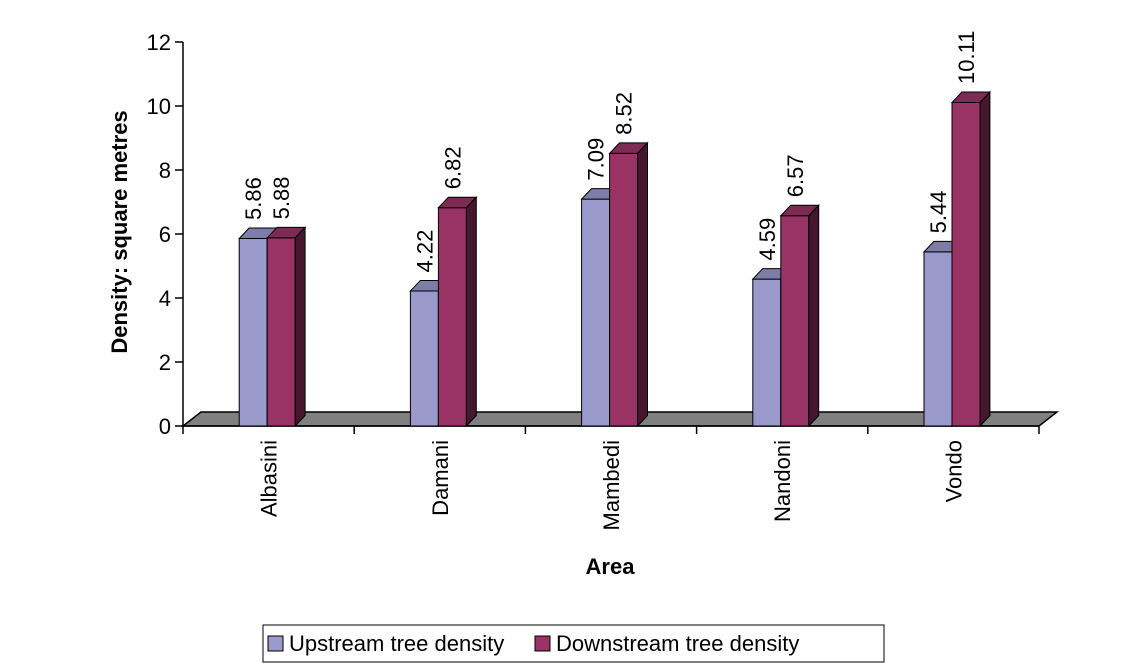  What do you see at coordinates (253, 198) in the screenshot?
I see `data-label: 5.86` at bounding box center [253, 198].